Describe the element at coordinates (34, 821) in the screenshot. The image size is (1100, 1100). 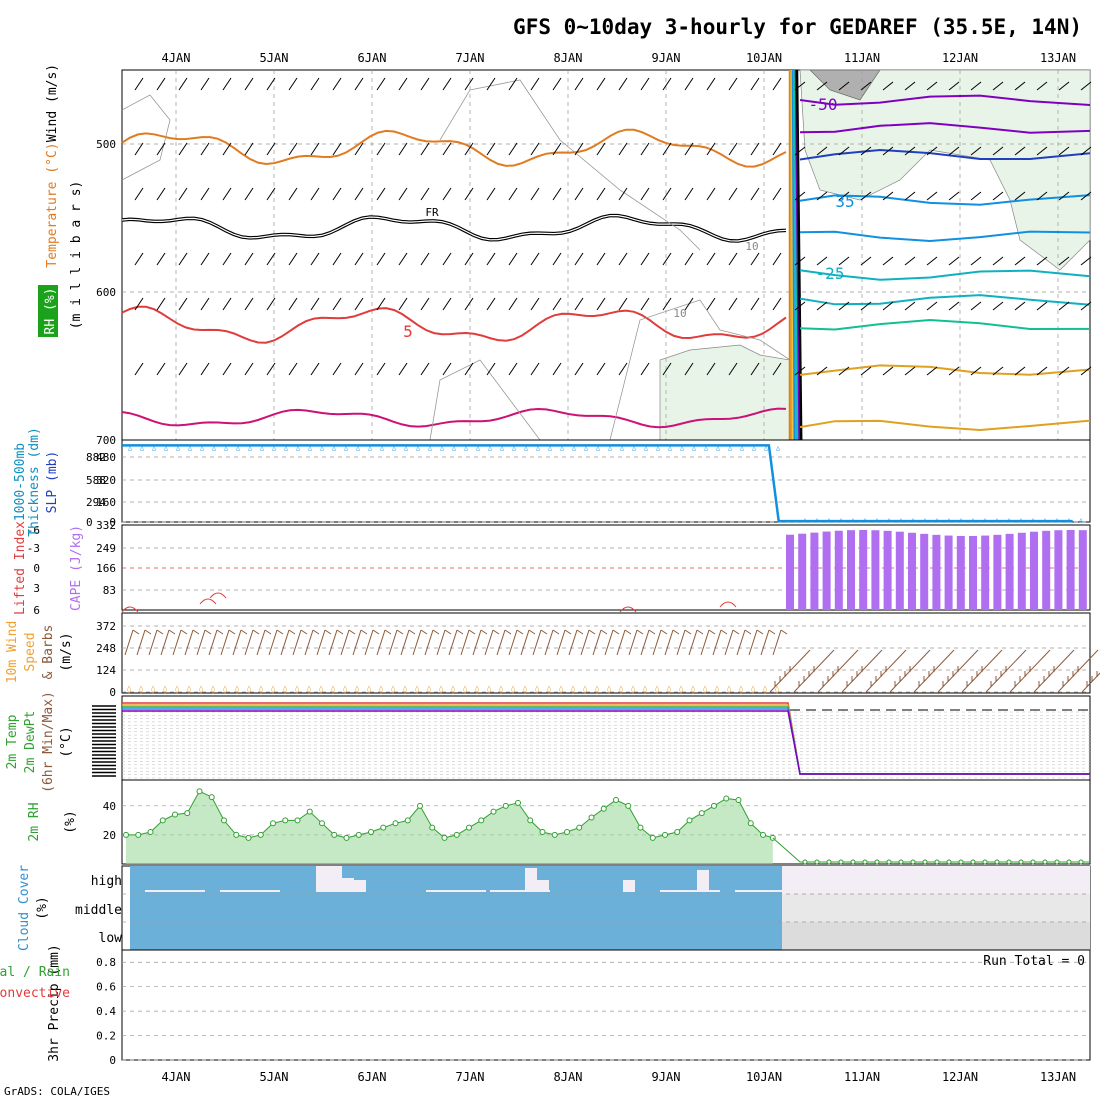
I see `y-label-2m-rh: 2m RH` at that location.